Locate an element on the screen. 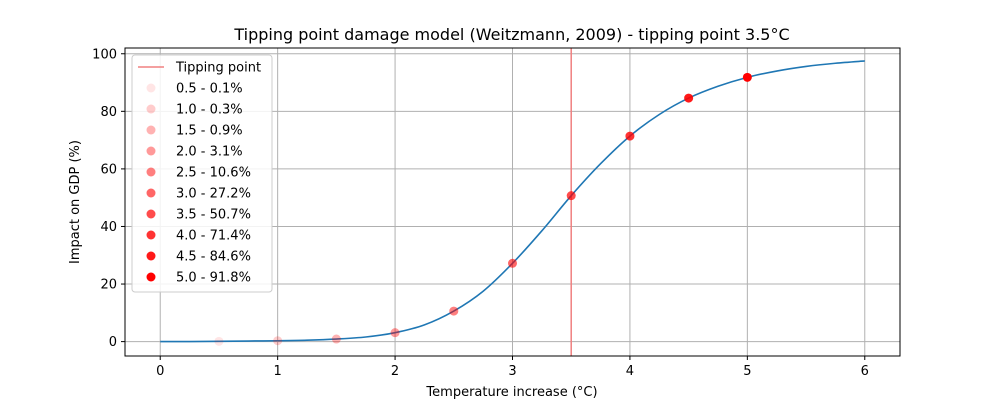 The width and height of the screenshot is (1000, 400). legend-point-label: 4.5 - 84.6% is located at coordinates (213, 257).